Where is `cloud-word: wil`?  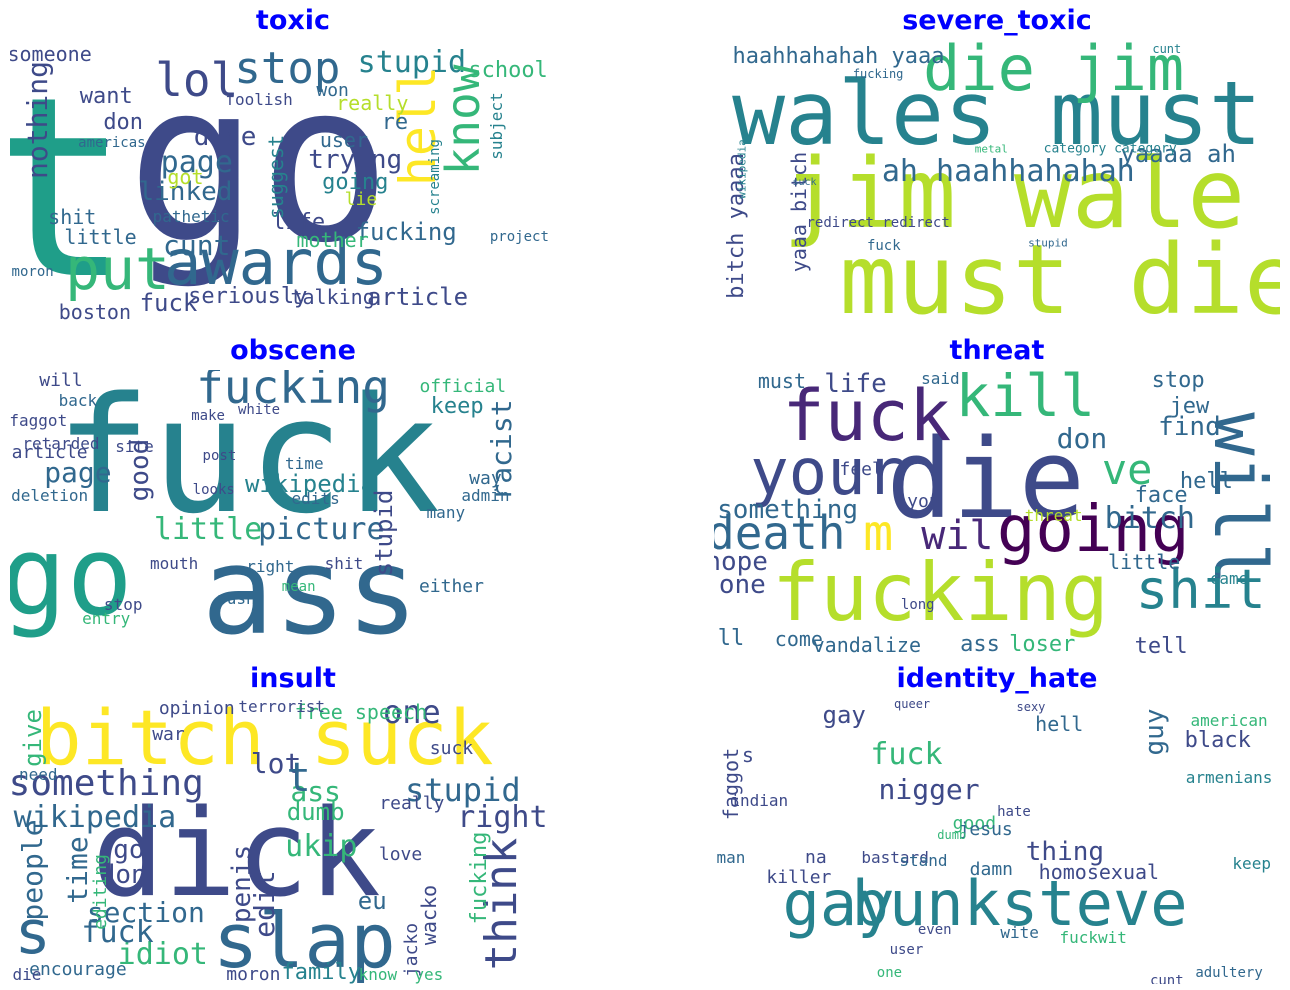
cloud-word: wil is located at coordinates (957, 535).